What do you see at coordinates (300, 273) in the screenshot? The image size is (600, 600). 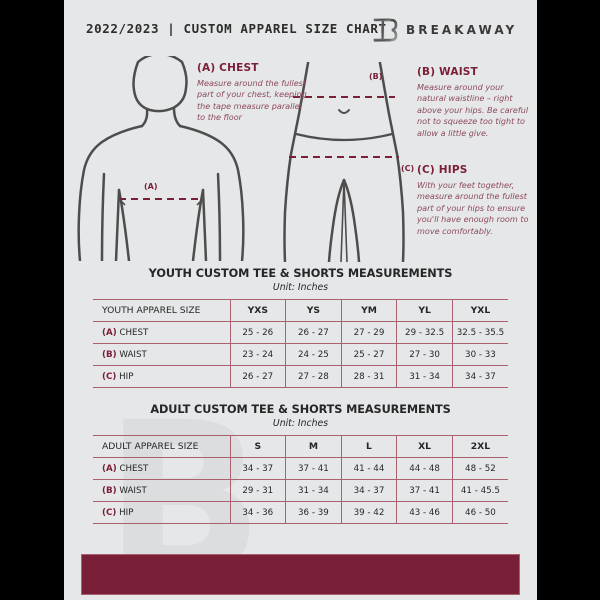 I see `youth-table-title: YOUTH CUSTOM TEE & SHORTS MEASUREMENTS` at bounding box center [300, 273].